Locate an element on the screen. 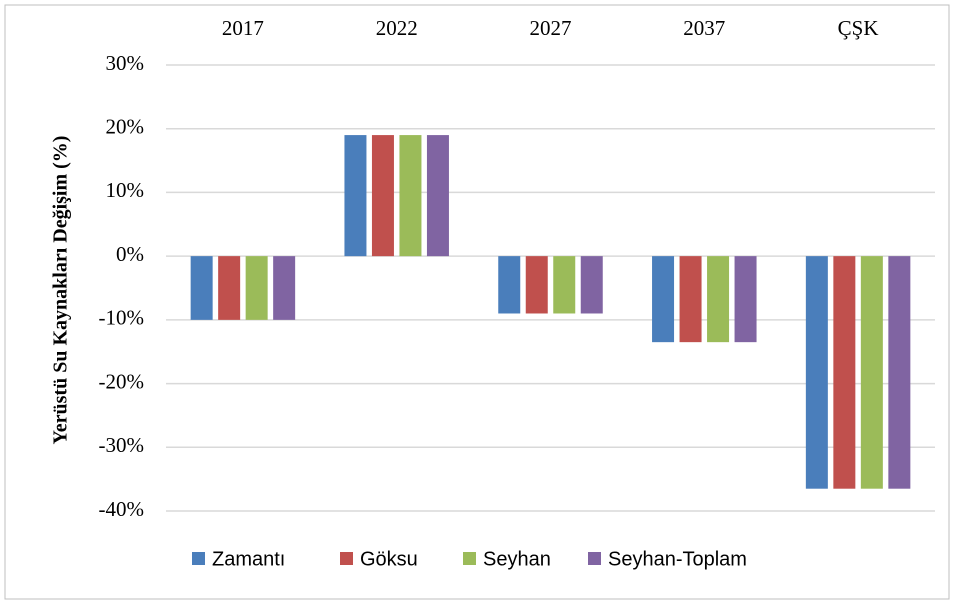 The width and height of the screenshot is (955, 605). x-tick-label: 2022 is located at coordinates (397, 28).